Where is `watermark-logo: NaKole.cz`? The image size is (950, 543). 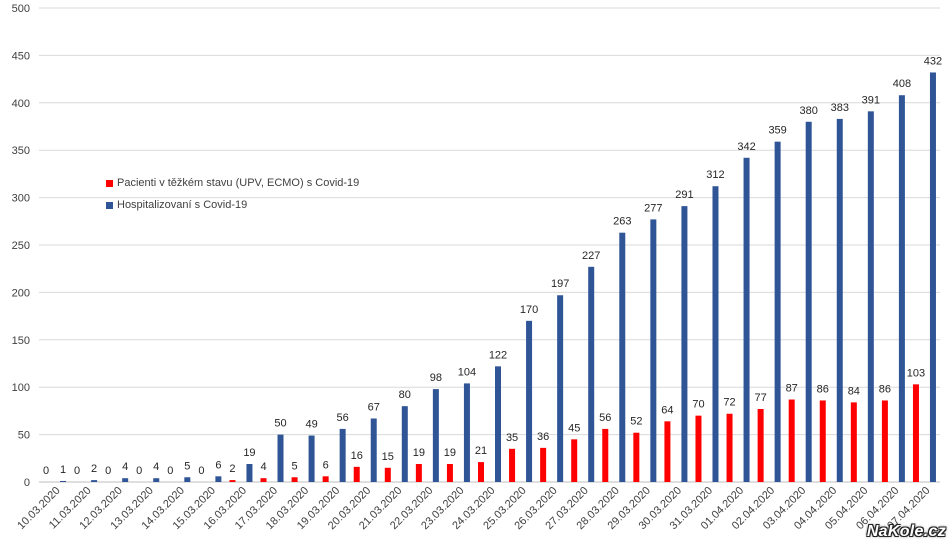 watermark-logo: NaKole.cz is located at coordinates (906, 531).